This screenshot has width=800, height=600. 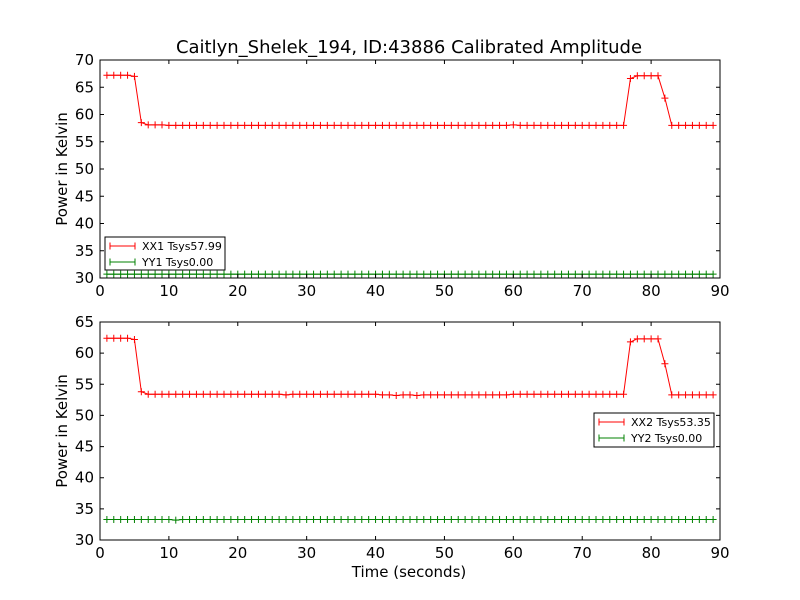 I want to click on legend-marker-sample, so click(x=611, y=438).